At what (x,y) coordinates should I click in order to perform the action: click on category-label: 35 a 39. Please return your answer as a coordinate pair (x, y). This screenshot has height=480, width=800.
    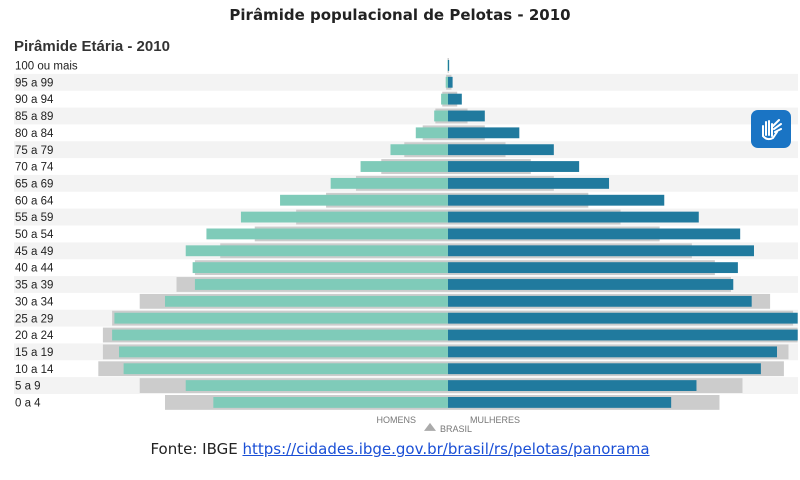
    Looking at the image, I should click on (34, 286).